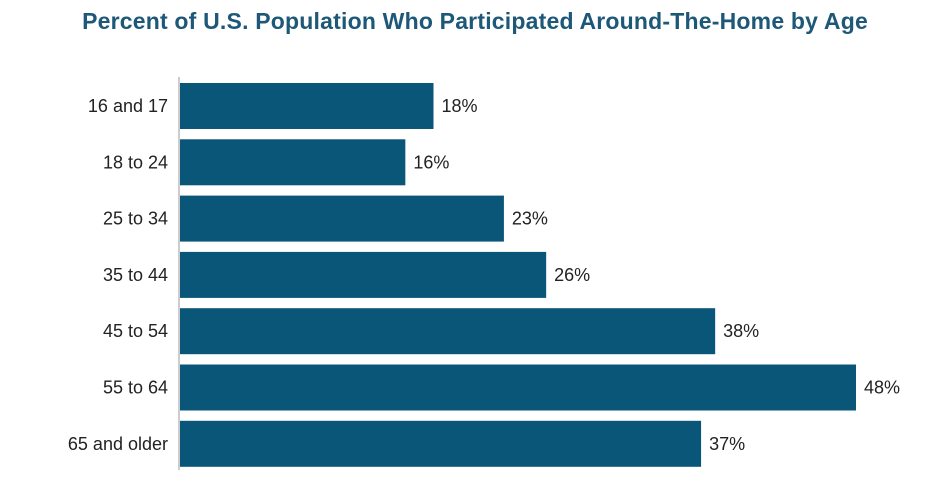 The image size is (950, 492). What do you see at coordinates (118, 444) in the screenshot?
I see `category-label: 65 and older` at bounding box center [118, 444].